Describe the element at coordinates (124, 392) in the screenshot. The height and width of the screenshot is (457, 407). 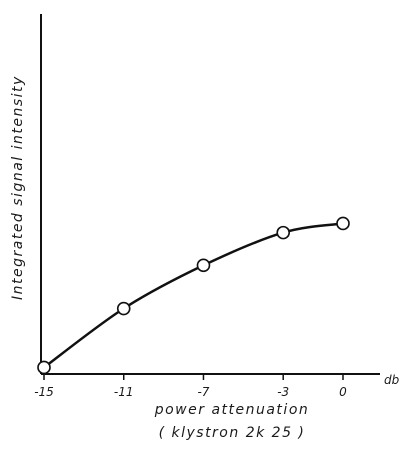
I see `x-tick-label-1: -11` at that location.